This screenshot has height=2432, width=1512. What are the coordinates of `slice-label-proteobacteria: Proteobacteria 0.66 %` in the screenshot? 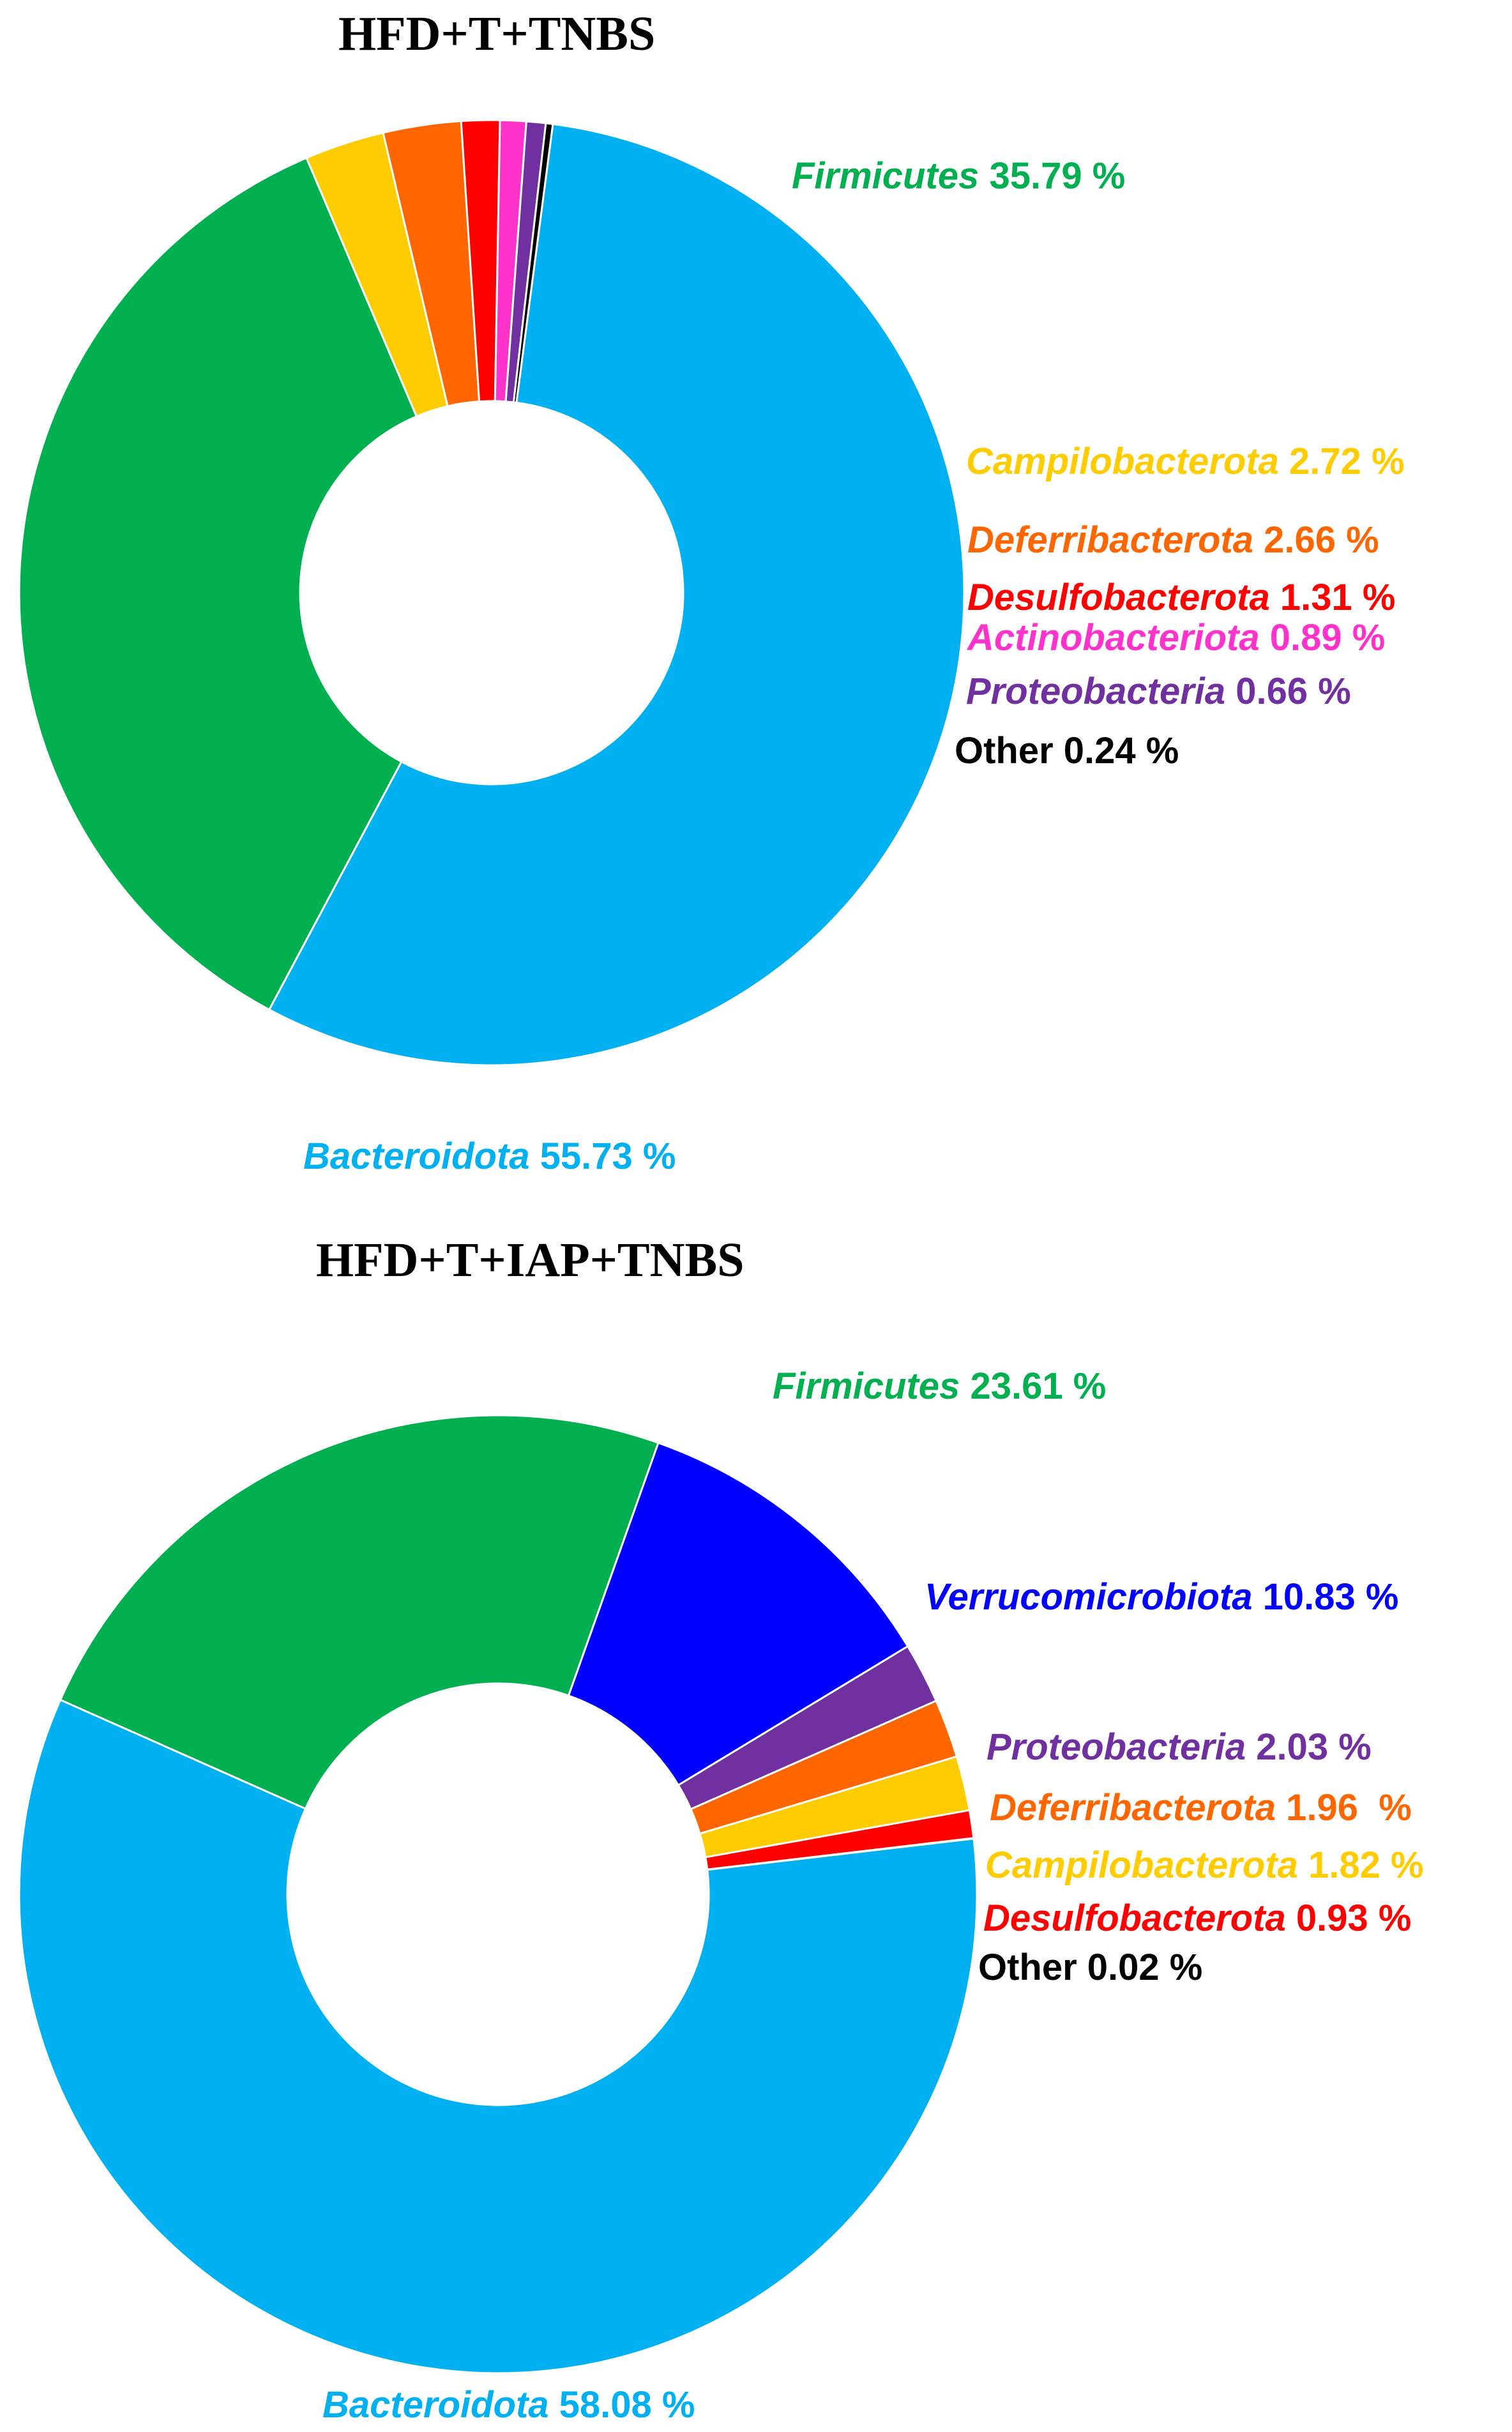 It's located at (1158, 691).